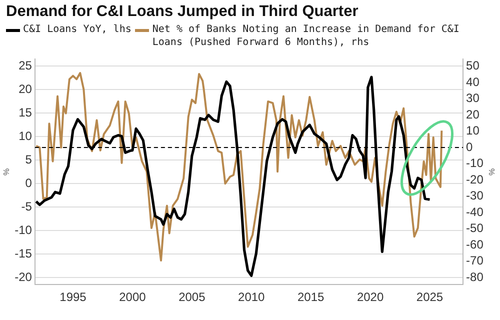 The width and height of the screenshot is (500, 320). What do you see at coordinates (182, 12) in the screenshot?
I see `chart-title: Demand for C&I Loans Jumped in Third Quarter` at bounding box center [182, 12].